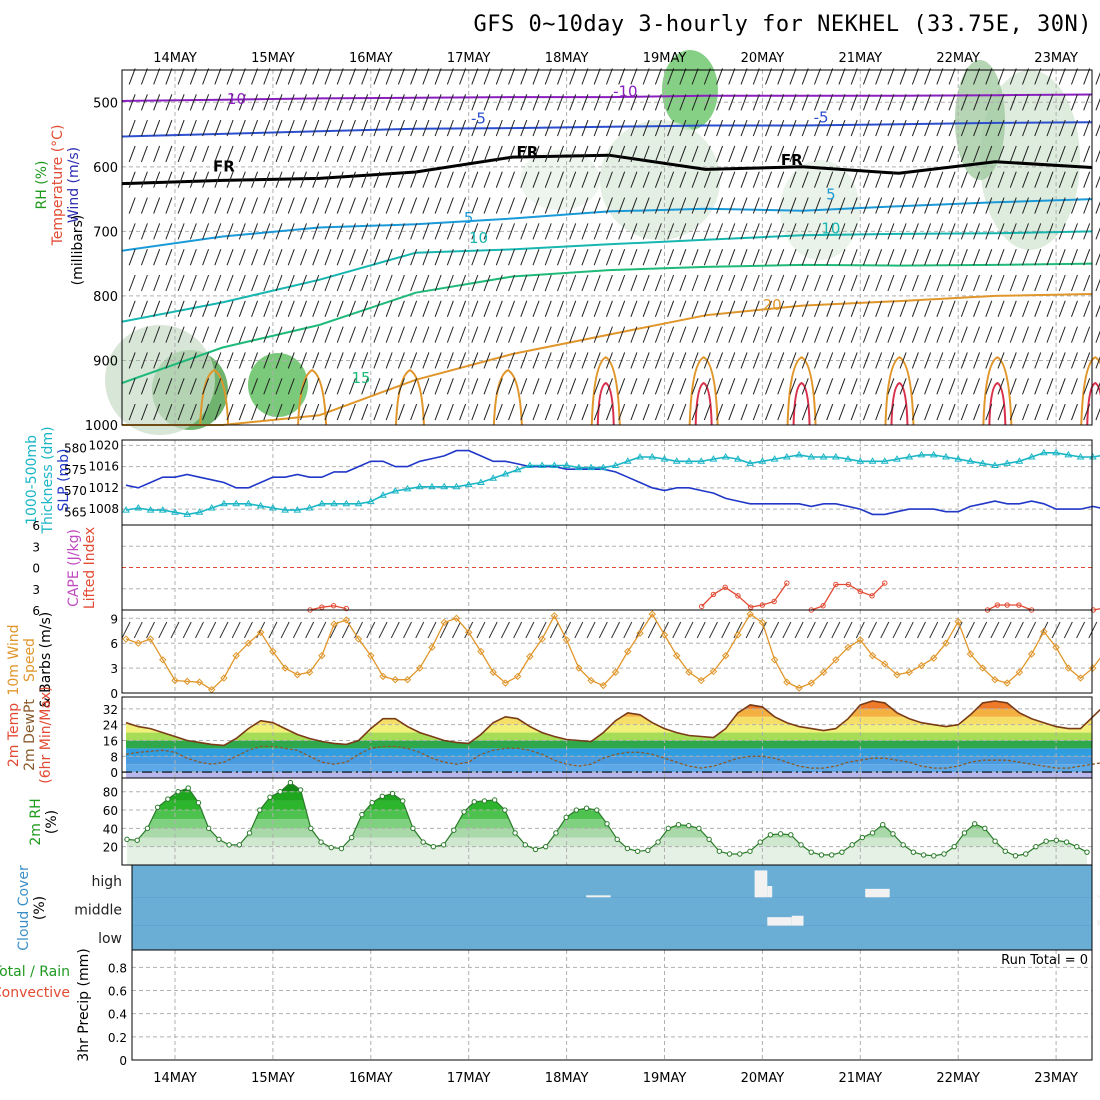 Image resolution: width=1100 pixels, height=1100 pixels. Describe the element at coordinates (103, 509) in the screenshot. I see `slp-ytick: 1008` at that location.